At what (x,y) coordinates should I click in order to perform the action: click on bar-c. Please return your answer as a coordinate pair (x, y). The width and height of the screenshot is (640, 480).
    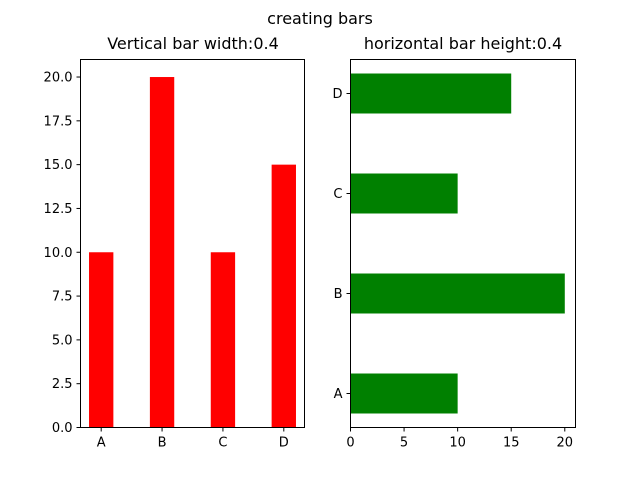
    Looking at the image, I should click on (223, 340).